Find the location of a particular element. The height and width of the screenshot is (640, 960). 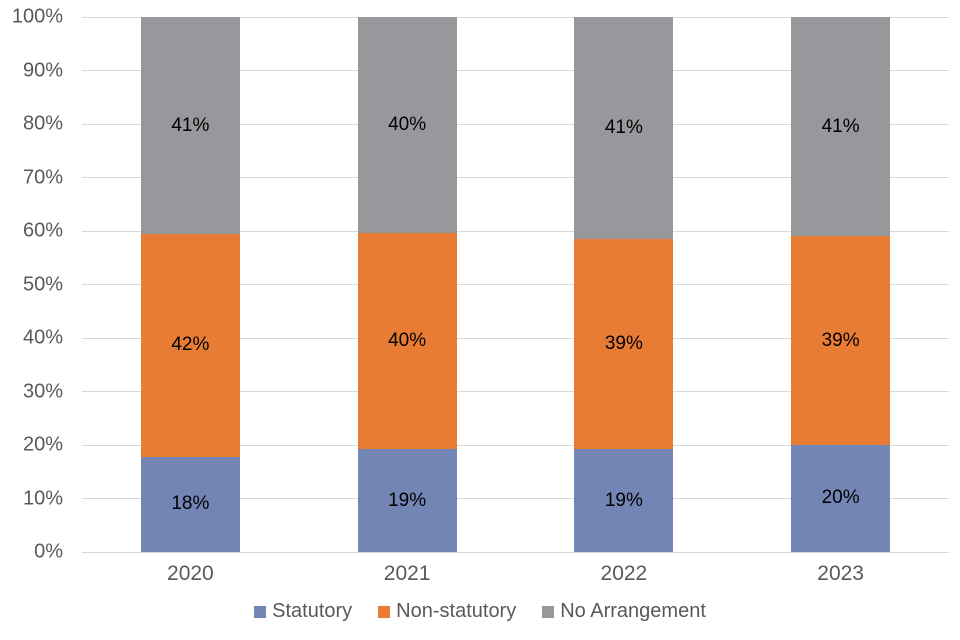

y-axis-tick: 20% is located at coordinates (42, 444).